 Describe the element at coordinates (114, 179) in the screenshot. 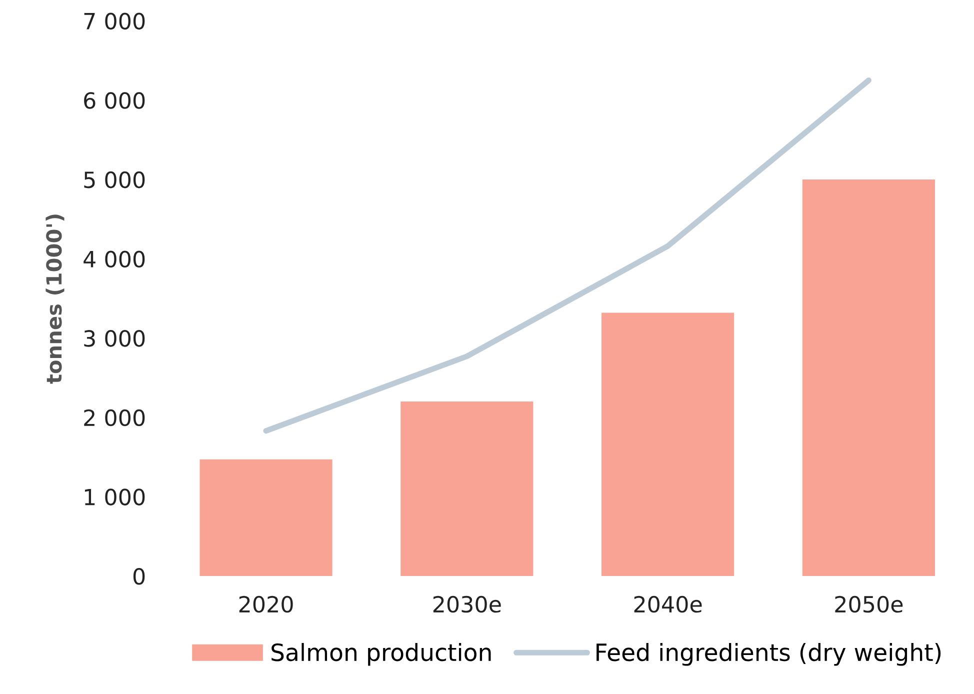

I see `y-tick-label: 5 000` at that location.